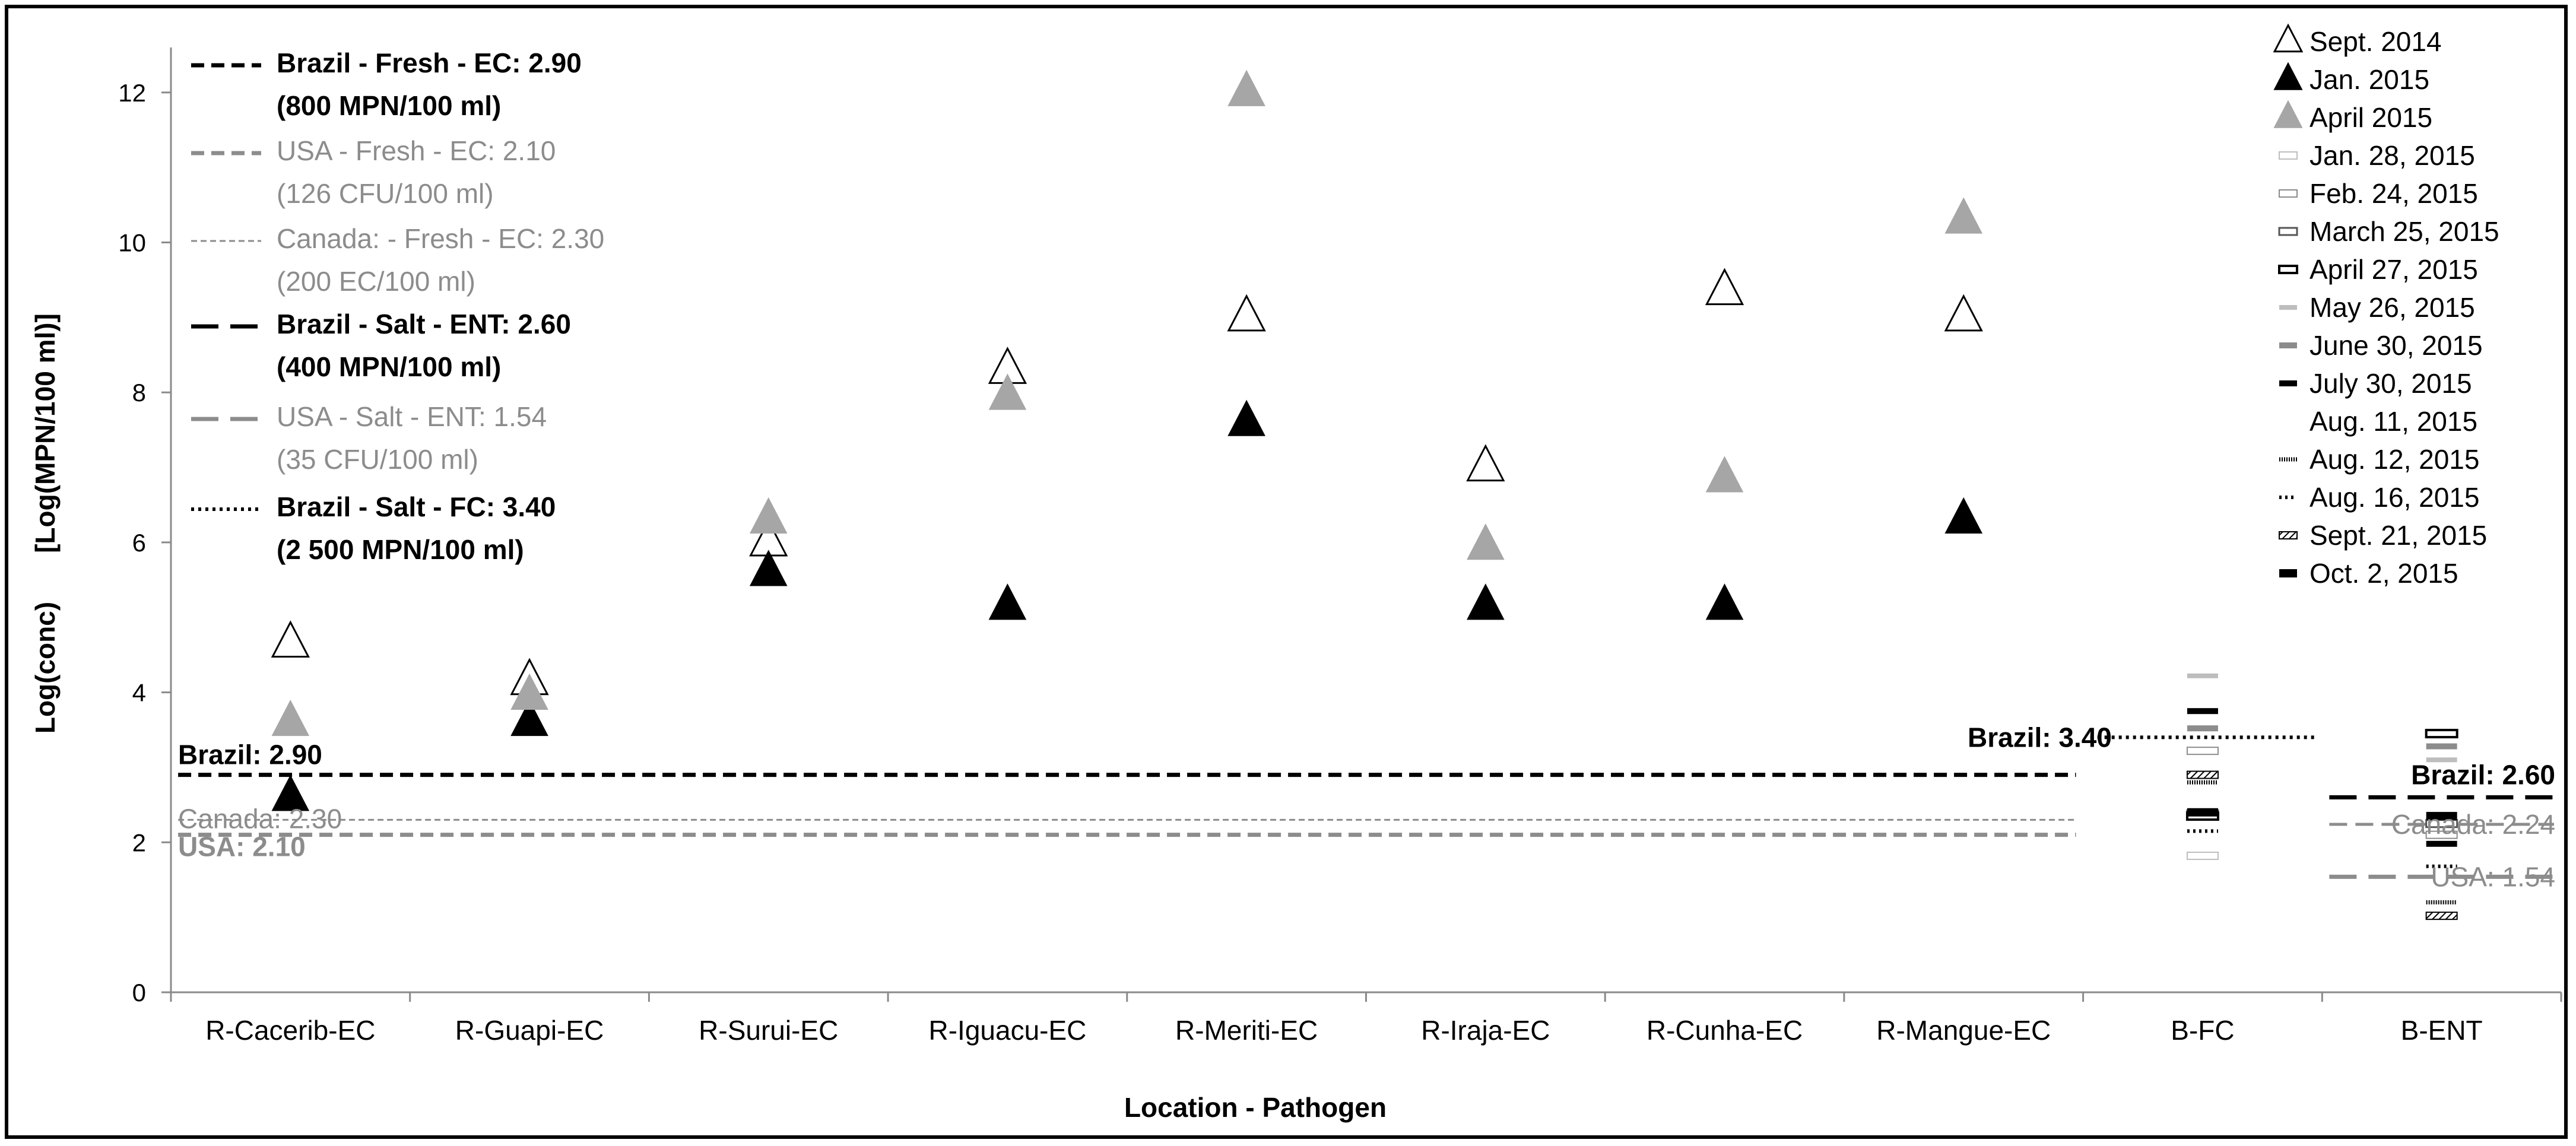 This screenshot has width=2576, height=1146. I want to click on legend-text: (126 CFU/100 ml), so click(385, 194).